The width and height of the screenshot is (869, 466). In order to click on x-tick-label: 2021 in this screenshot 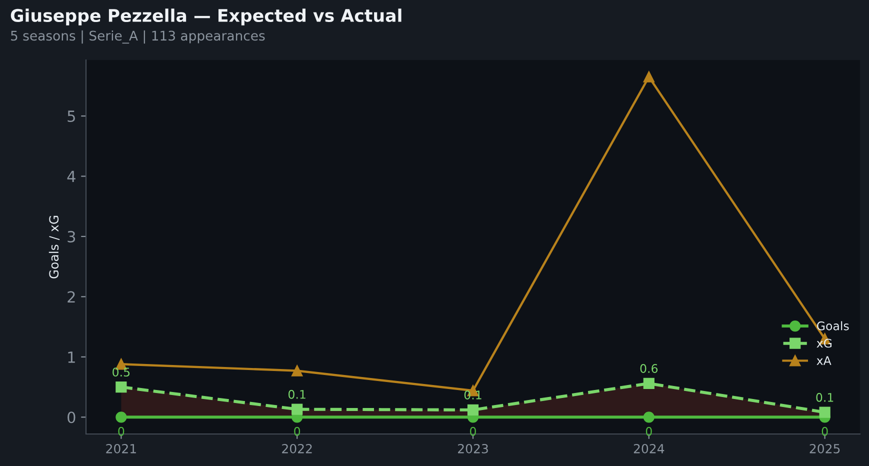, I will do `click(121, 449)`.